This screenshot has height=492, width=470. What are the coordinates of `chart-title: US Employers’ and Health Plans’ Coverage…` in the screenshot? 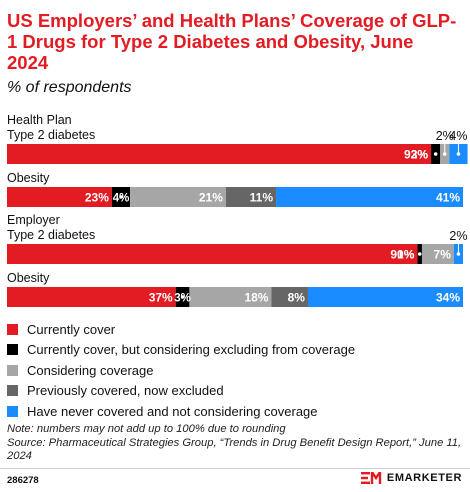 It's located at (232, 41).